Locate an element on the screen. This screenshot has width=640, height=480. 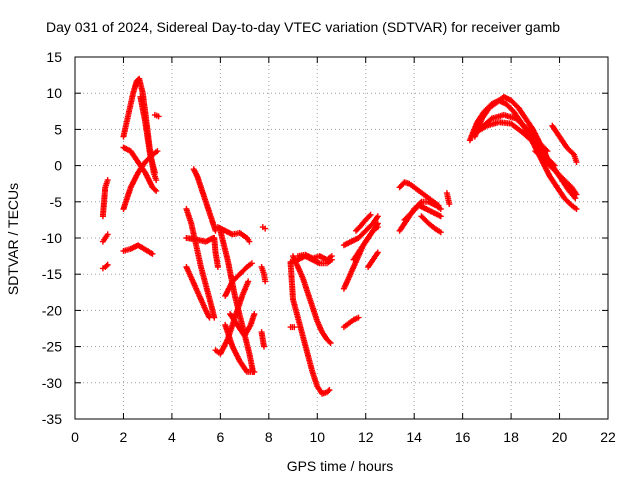
x-tick-label: 18 is located at coordinates (511, 437).